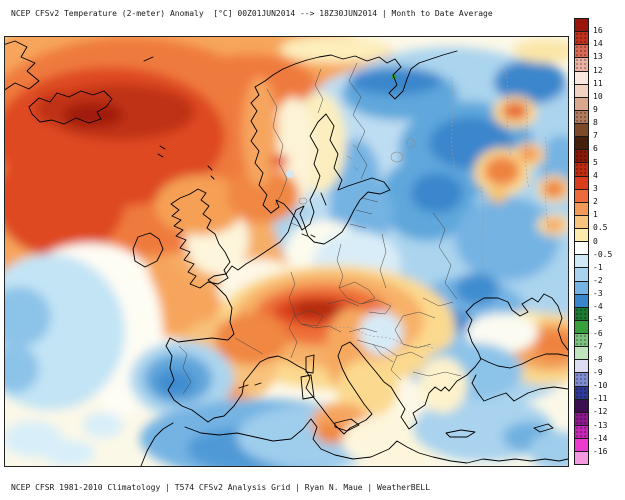 The width and height of the screenshot is (625, 500). What do you see at coordinates (598, 267) in the screenshot?
I see `colorbar-tick-label: -1` at bounding box center [598, 267].